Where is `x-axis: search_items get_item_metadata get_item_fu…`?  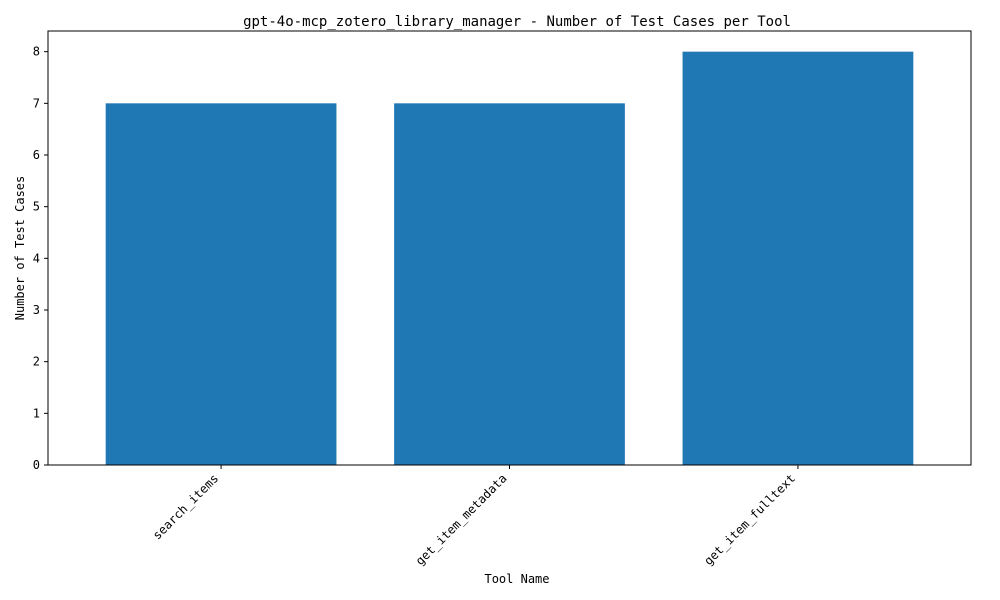 x-axis: search_items get_item_metadata get_item_fu… is located at coordinates (474, 516).